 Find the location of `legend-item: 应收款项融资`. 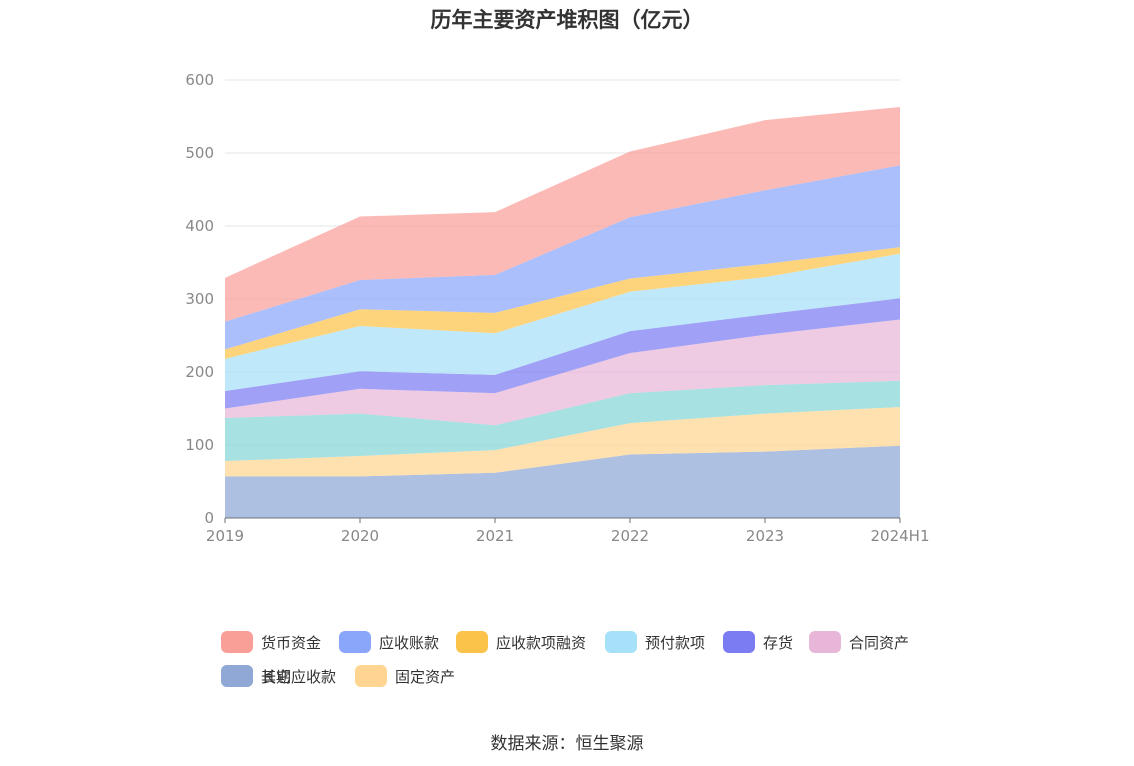

legend-item: 应收款项融资 is located at coordinates (521, 642).